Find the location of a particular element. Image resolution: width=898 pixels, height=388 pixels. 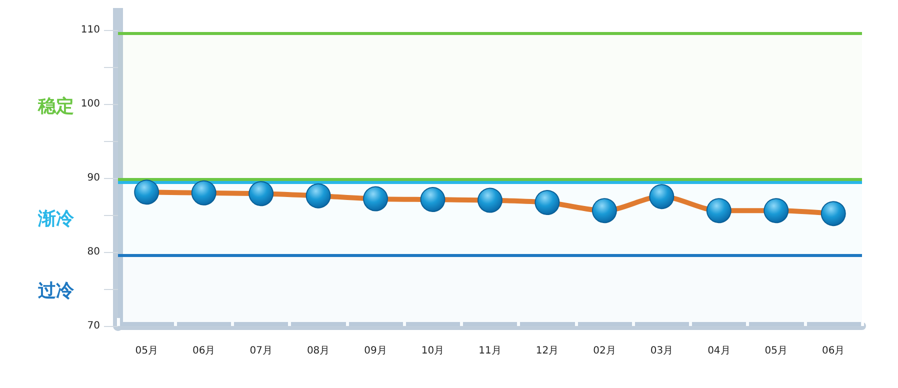

y-tick-label: 70 is located at coordinates (93, 326).